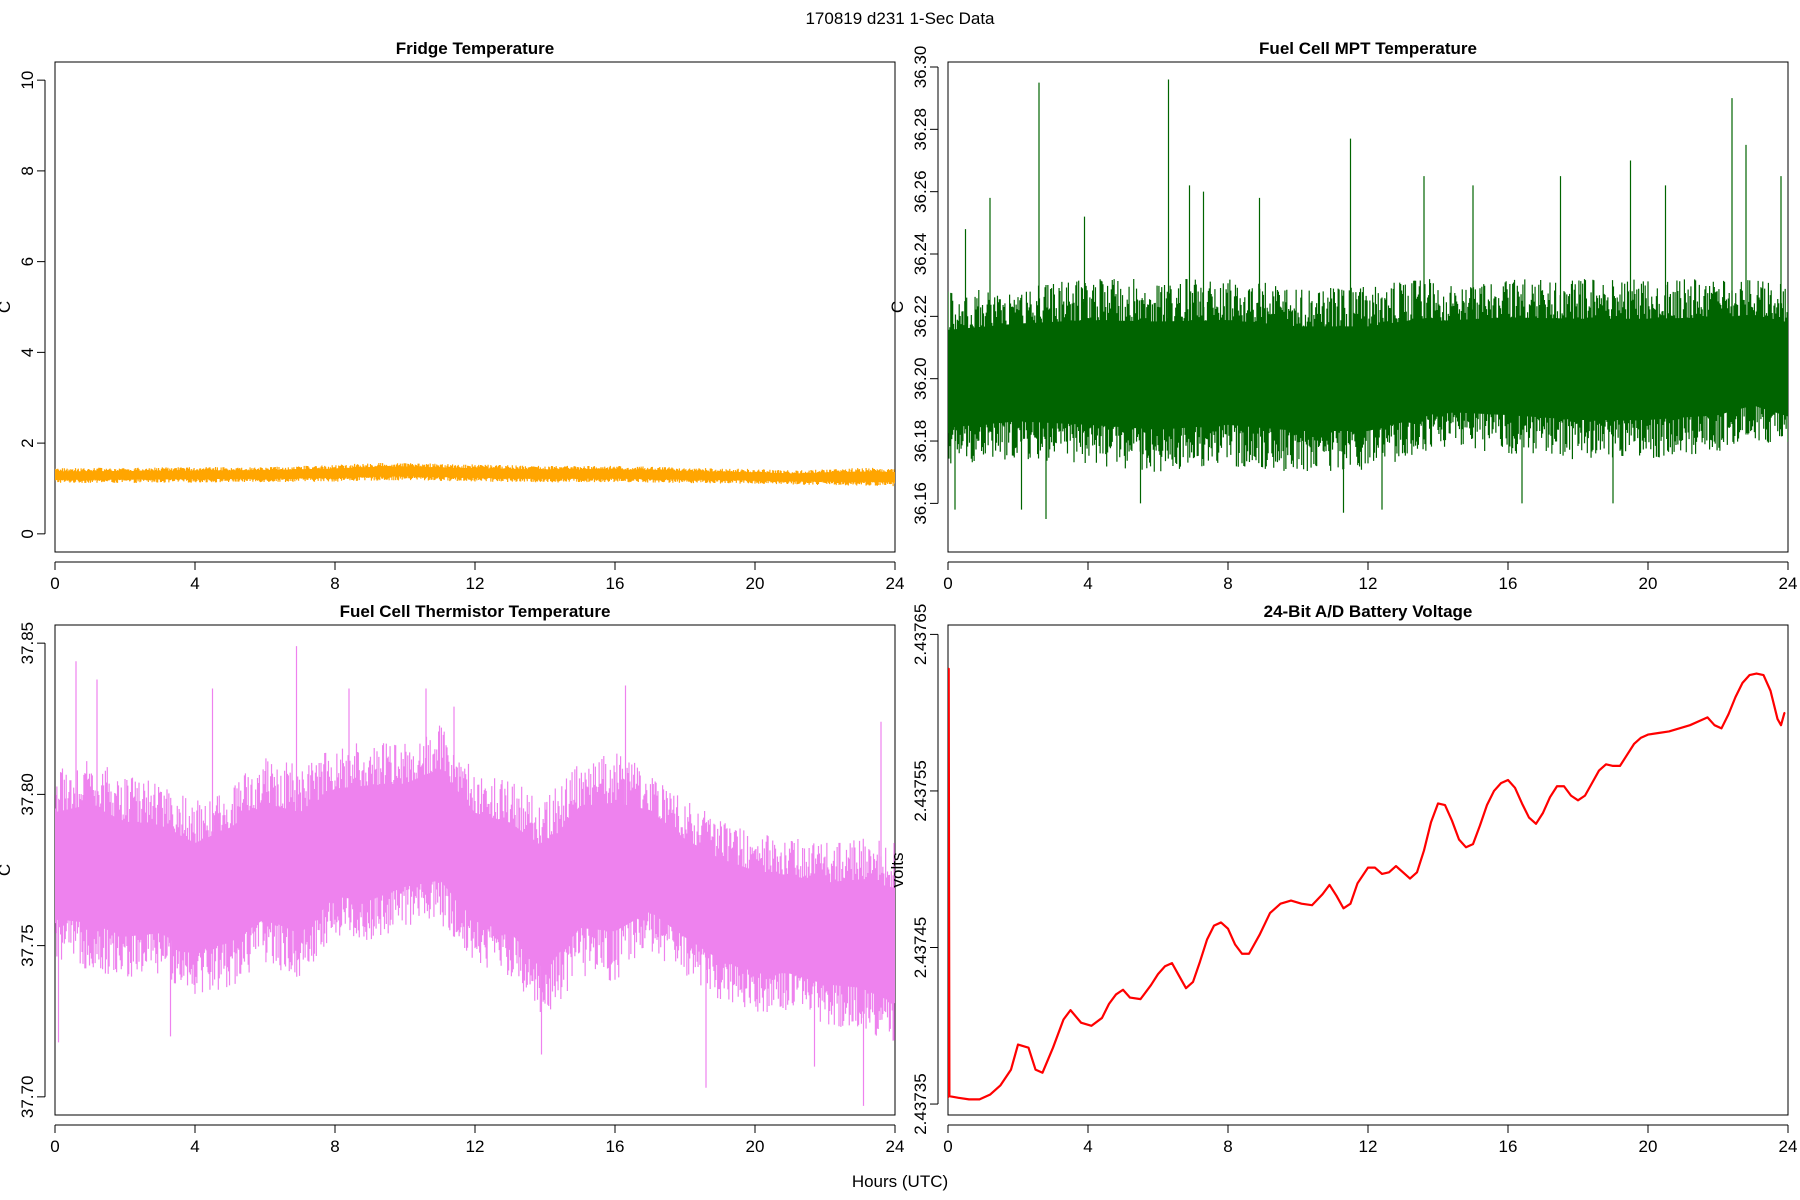 The height and width of the screenshot is (1200, 1800). Describe the element at coordinates (1091, 1025) in the screenshot. I see `24-bit-a-d-battery-voltage-point-17` at that location.